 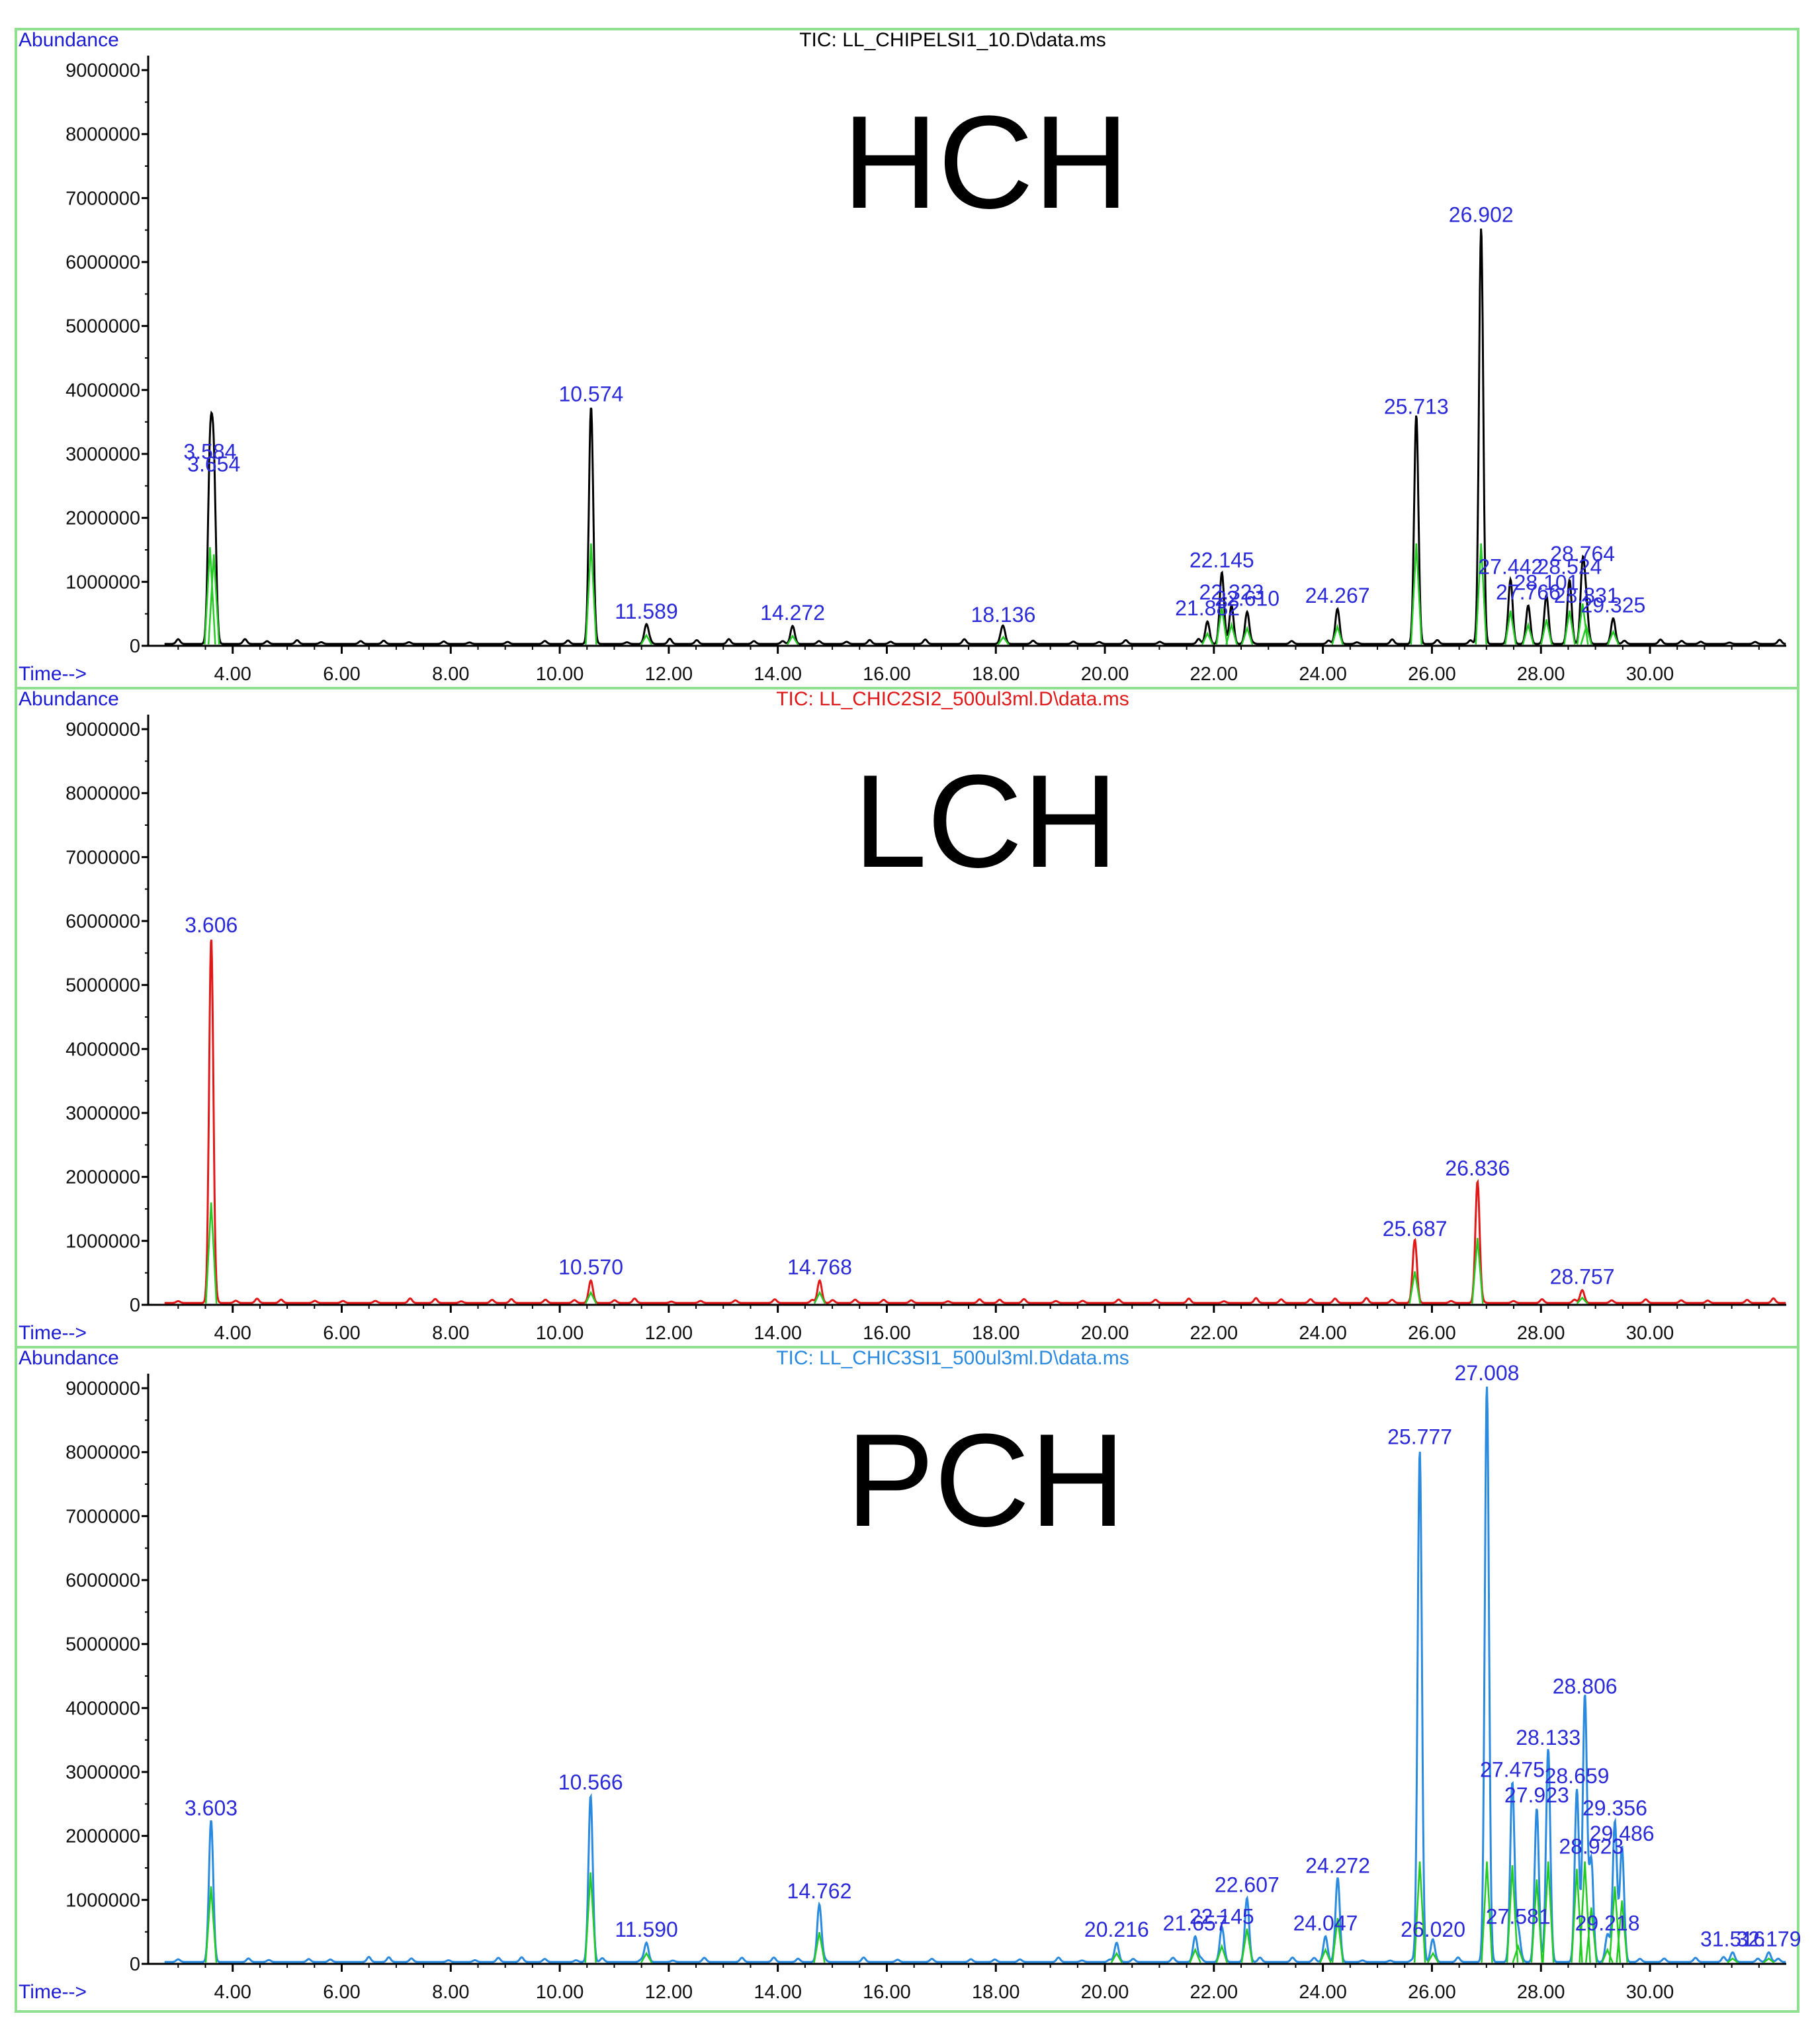 What do you see at coordinates (1487, 1373) in the screenshot?
I see `peak-label: 27.008` at bounding box center [1487, 1373].